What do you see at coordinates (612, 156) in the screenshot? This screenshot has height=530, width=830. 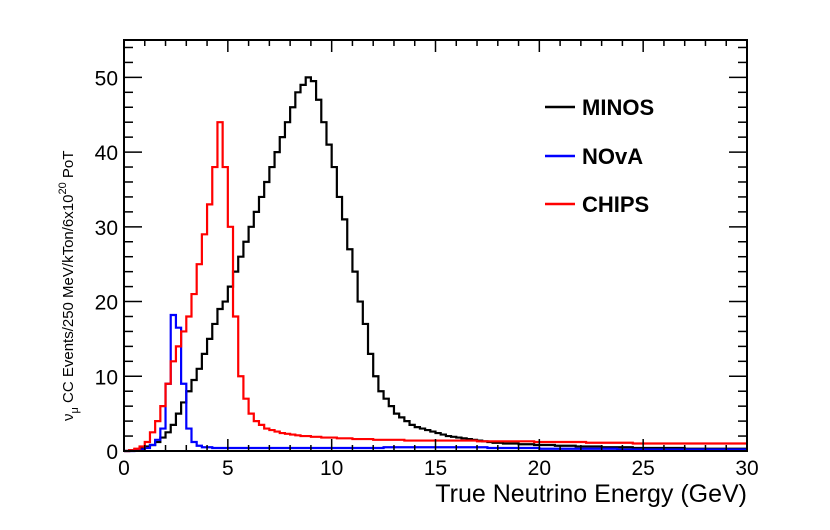 I see `legend-label-nova: NOvA` at bounding box center [612, 156].